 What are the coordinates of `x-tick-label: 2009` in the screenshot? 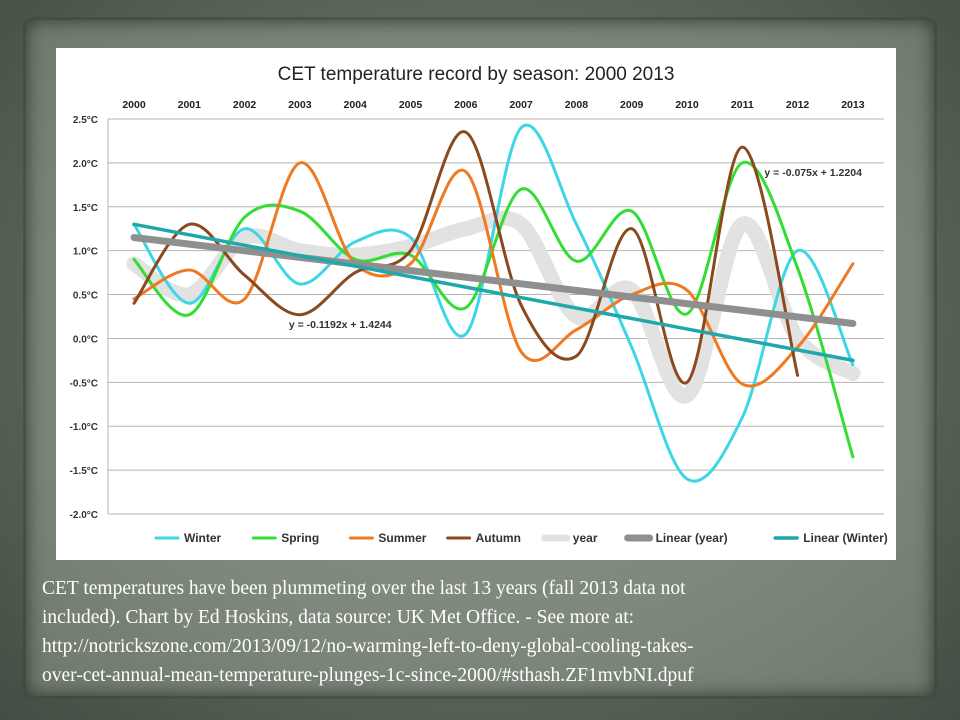 It's located at (632, 105).